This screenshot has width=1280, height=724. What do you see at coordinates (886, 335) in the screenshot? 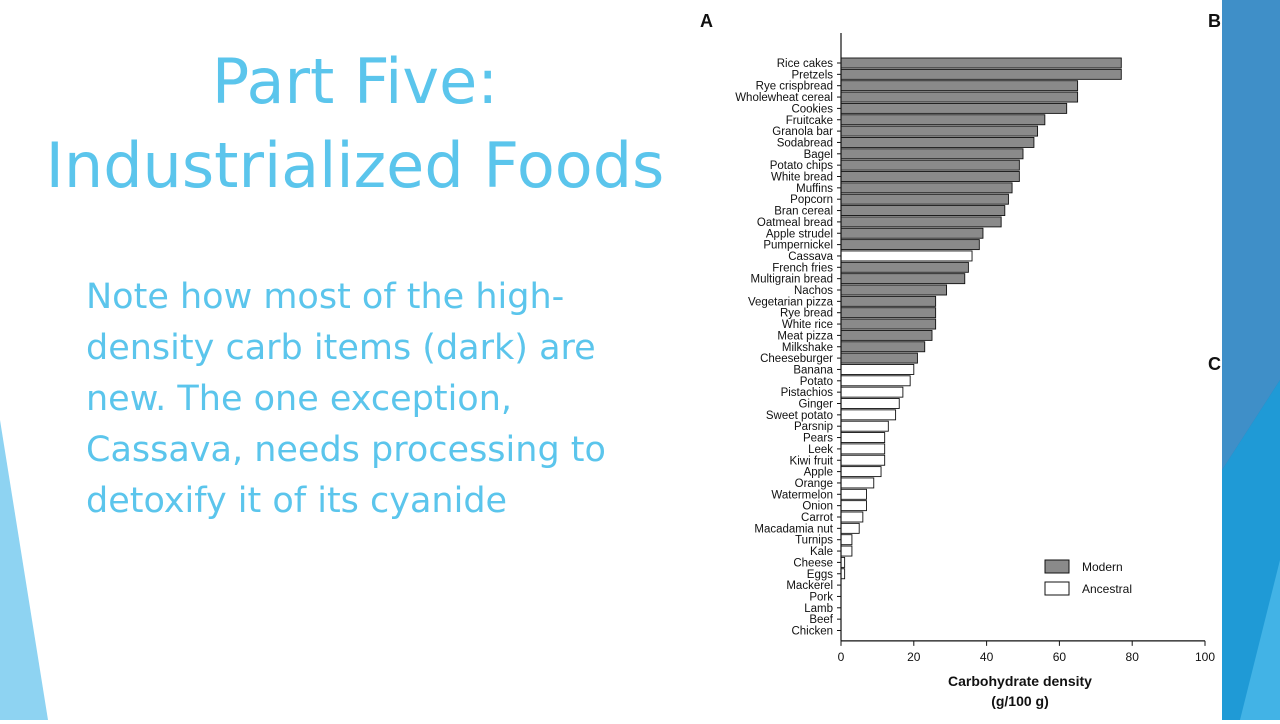
I see `bar-meat-pizza` at bounding box center [886, 335].